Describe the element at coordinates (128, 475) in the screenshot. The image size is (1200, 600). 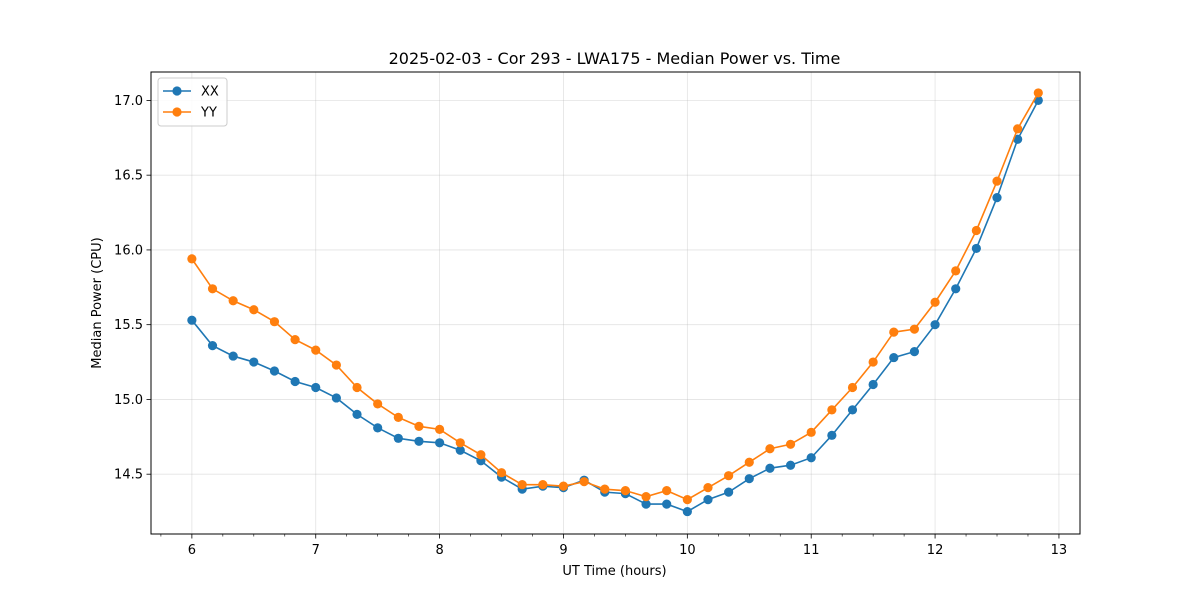
I see `y-tick-label: 14.5` at that location.